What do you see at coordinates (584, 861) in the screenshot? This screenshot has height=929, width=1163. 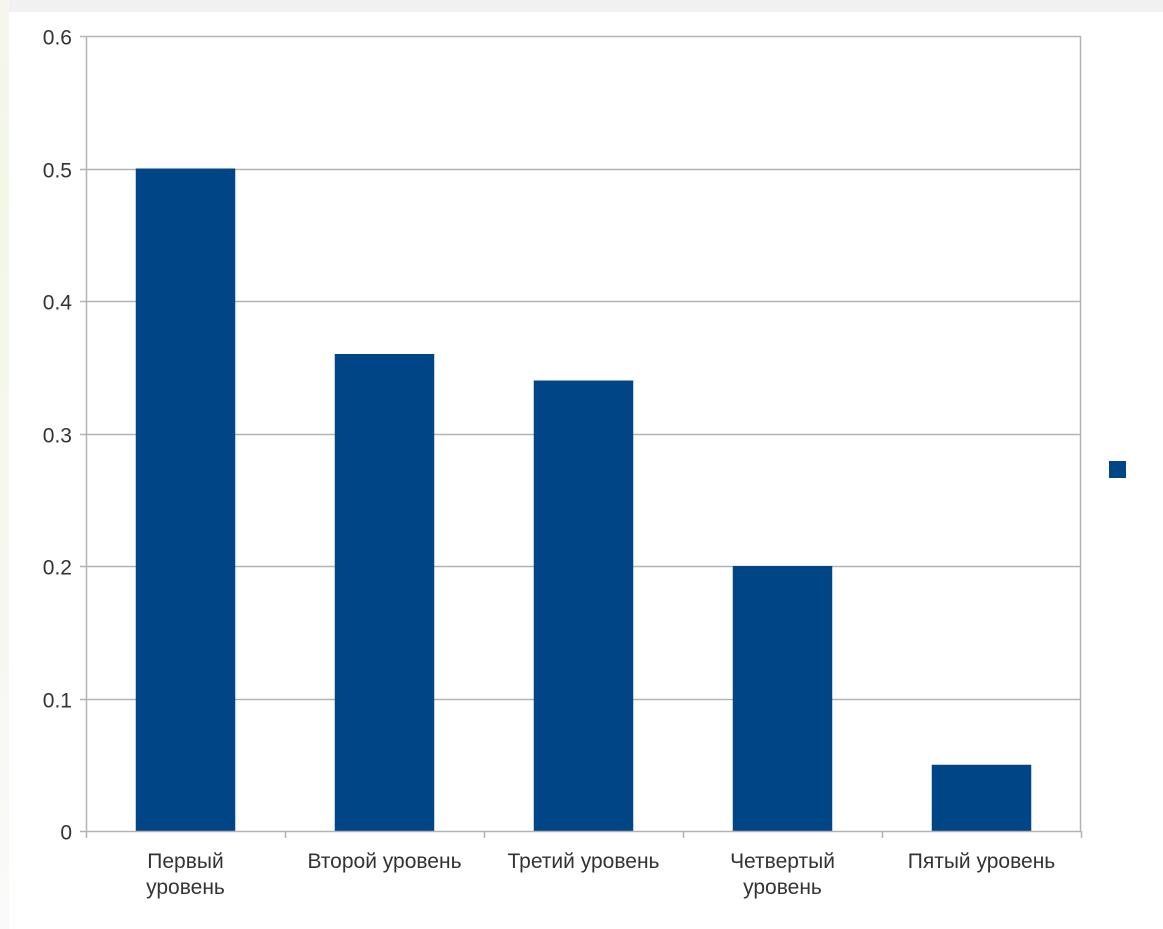 I see `x-category-label: Третий уровень` at bounding box center [584, 861].